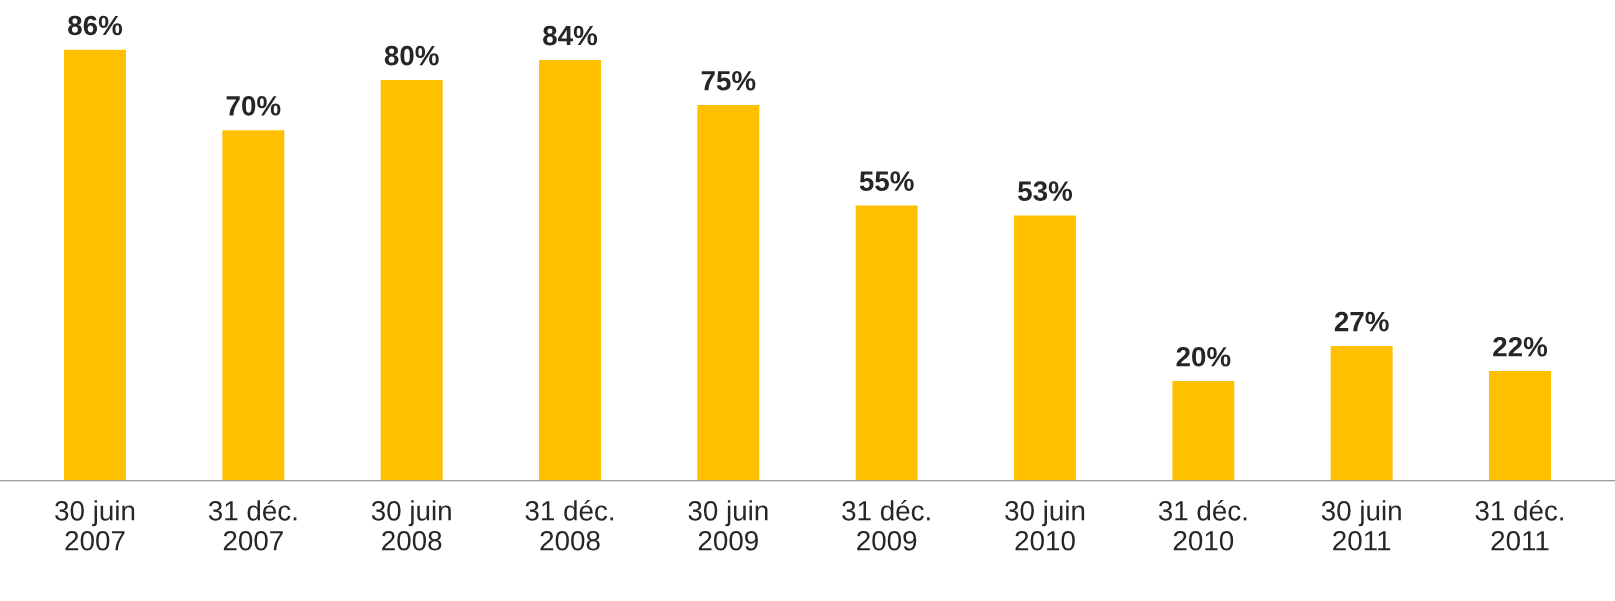  I want to click on x-tick-label: 31 déc. 2009, so click(886, 525).